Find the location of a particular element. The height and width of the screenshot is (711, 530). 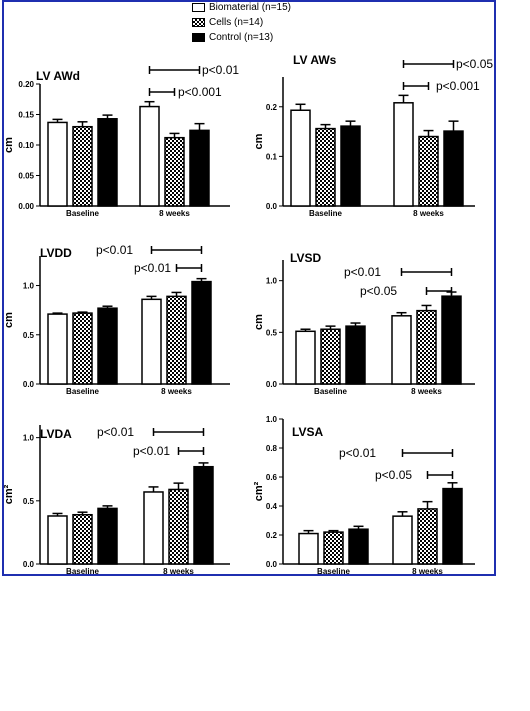

legend-label: Control (n=13) is located at coordinates (241, 37).